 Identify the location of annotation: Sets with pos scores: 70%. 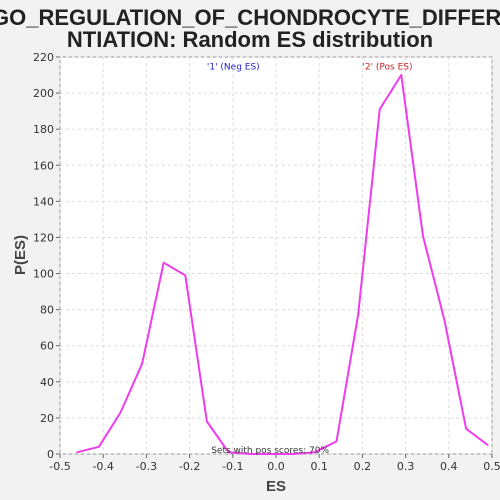
(270, 451).